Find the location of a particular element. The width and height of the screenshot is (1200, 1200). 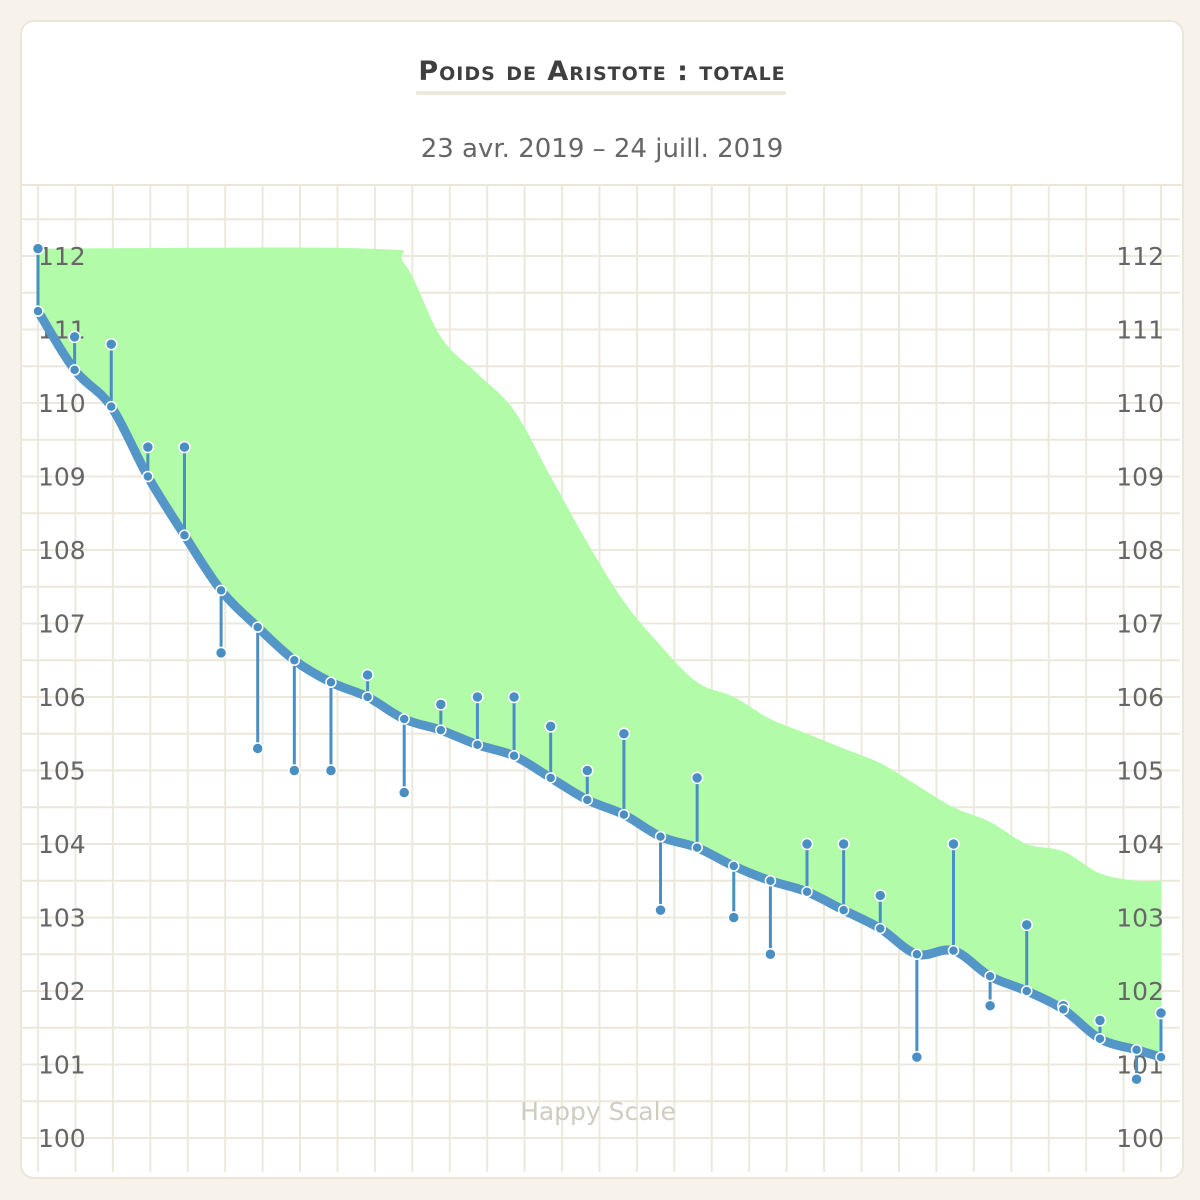

title-underline is located at coordinates (601, 93).